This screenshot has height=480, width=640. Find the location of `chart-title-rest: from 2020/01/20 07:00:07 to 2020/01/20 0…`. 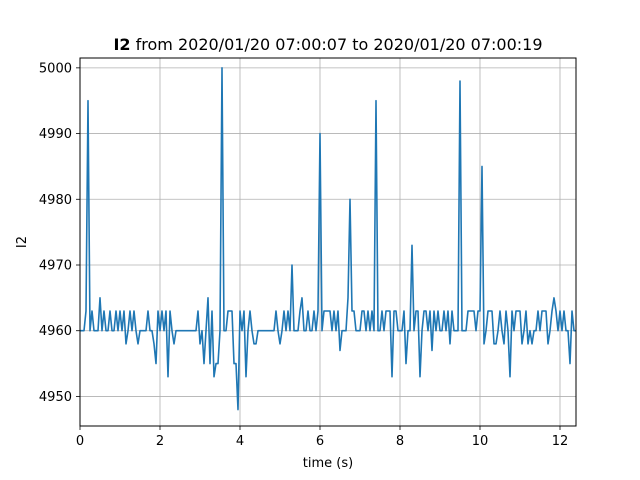

chart-title-rest: from 2020/01/20 07:00:07 to 2020/01/20 0… is located at coordinates (337, 44).